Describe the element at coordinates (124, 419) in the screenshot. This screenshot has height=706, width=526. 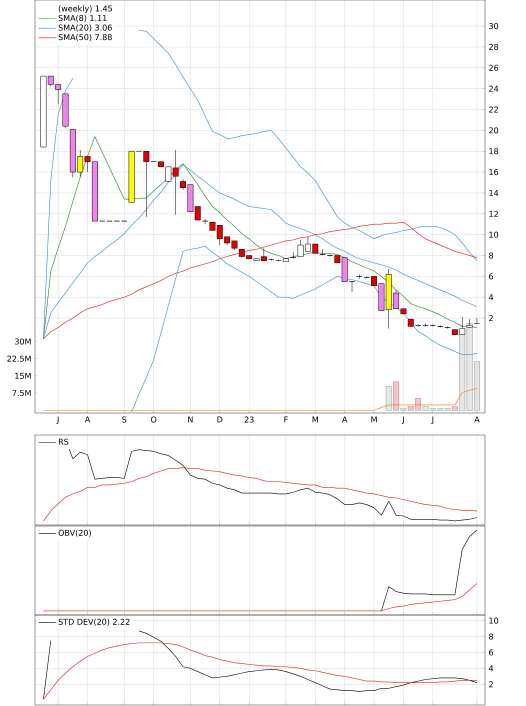
I see `x-tick-label: S` at that location.